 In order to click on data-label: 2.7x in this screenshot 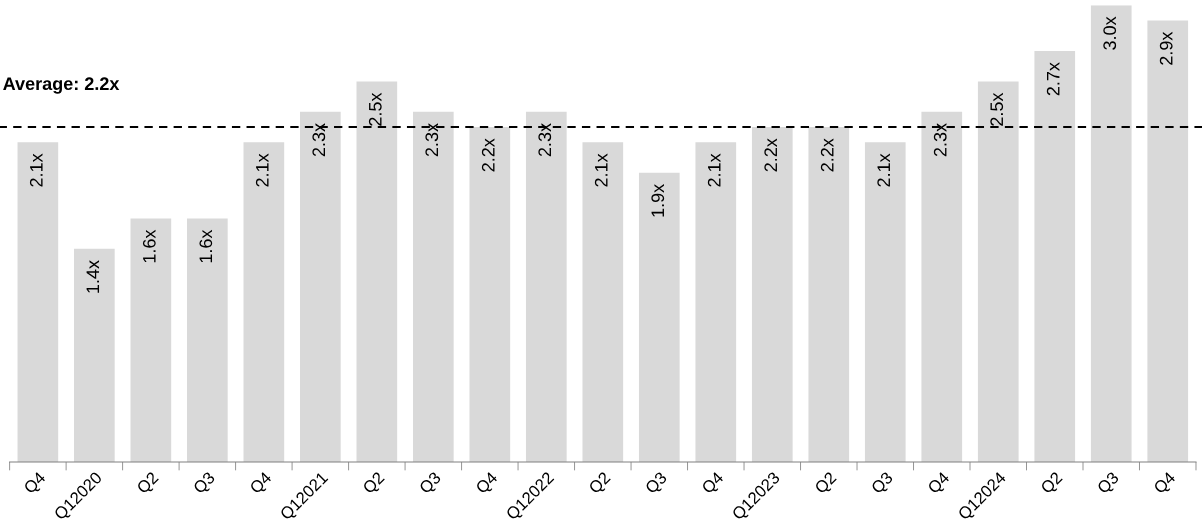, I will do `click(1053, 79)`.